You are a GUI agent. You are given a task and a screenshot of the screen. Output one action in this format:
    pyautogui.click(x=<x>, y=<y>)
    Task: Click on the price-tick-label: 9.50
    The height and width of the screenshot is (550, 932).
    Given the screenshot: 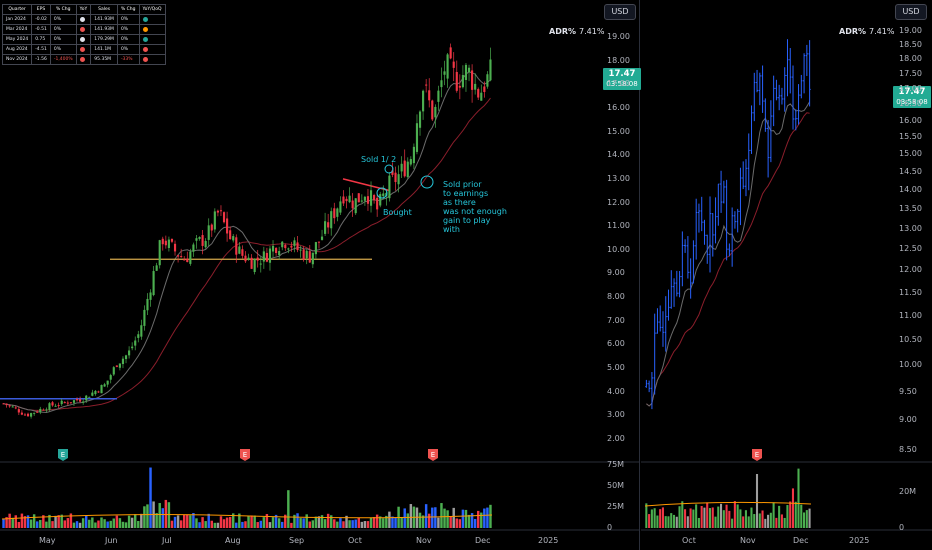 What is the action you would take?
    pyautogui.click(x=908, y=392)
    